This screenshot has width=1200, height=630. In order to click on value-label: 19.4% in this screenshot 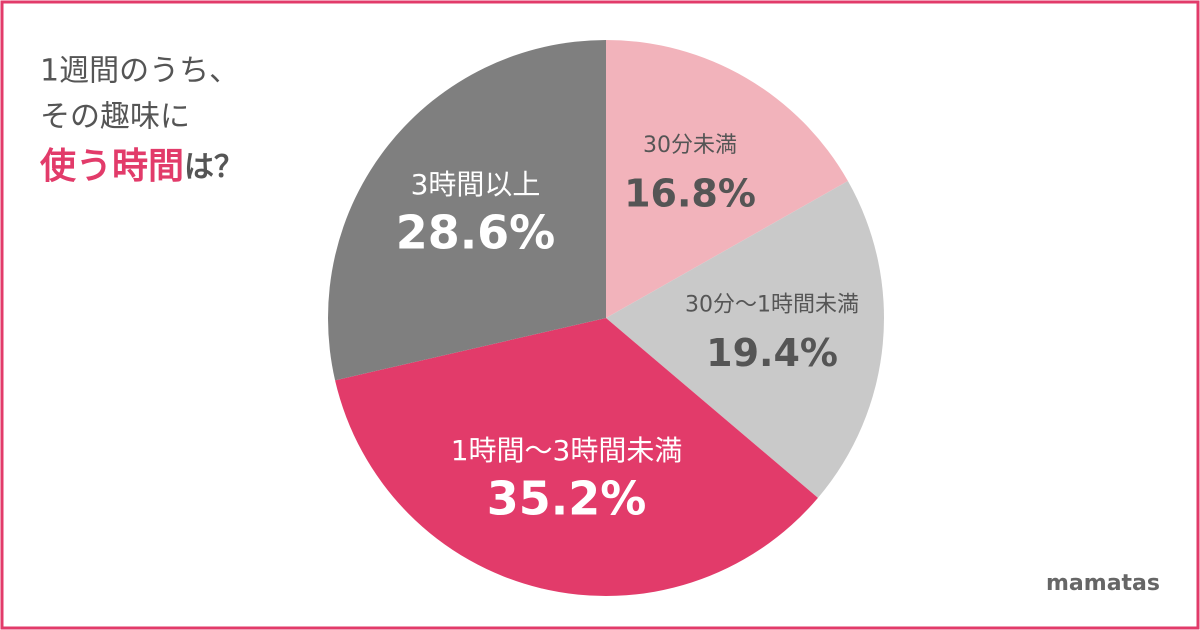, I will do `click(772, 353)`.